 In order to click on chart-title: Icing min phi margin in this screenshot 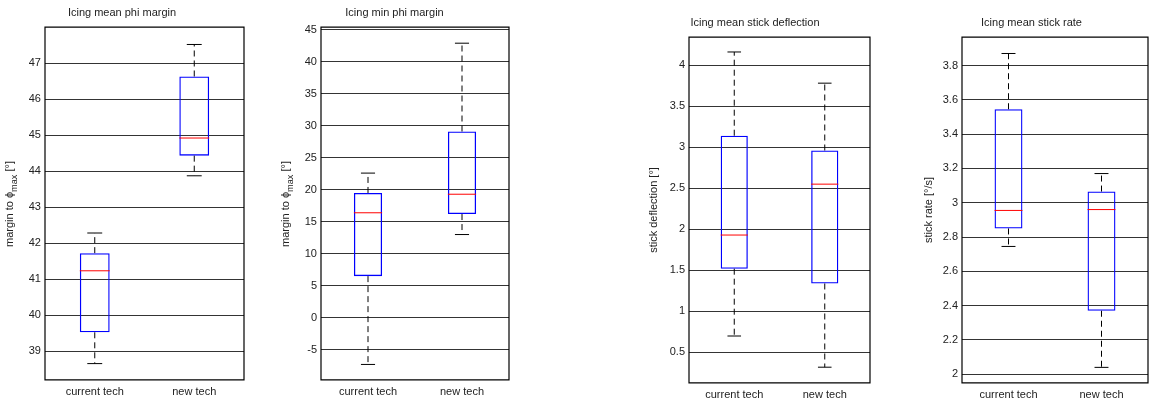, I will do `click(394, 11)`.